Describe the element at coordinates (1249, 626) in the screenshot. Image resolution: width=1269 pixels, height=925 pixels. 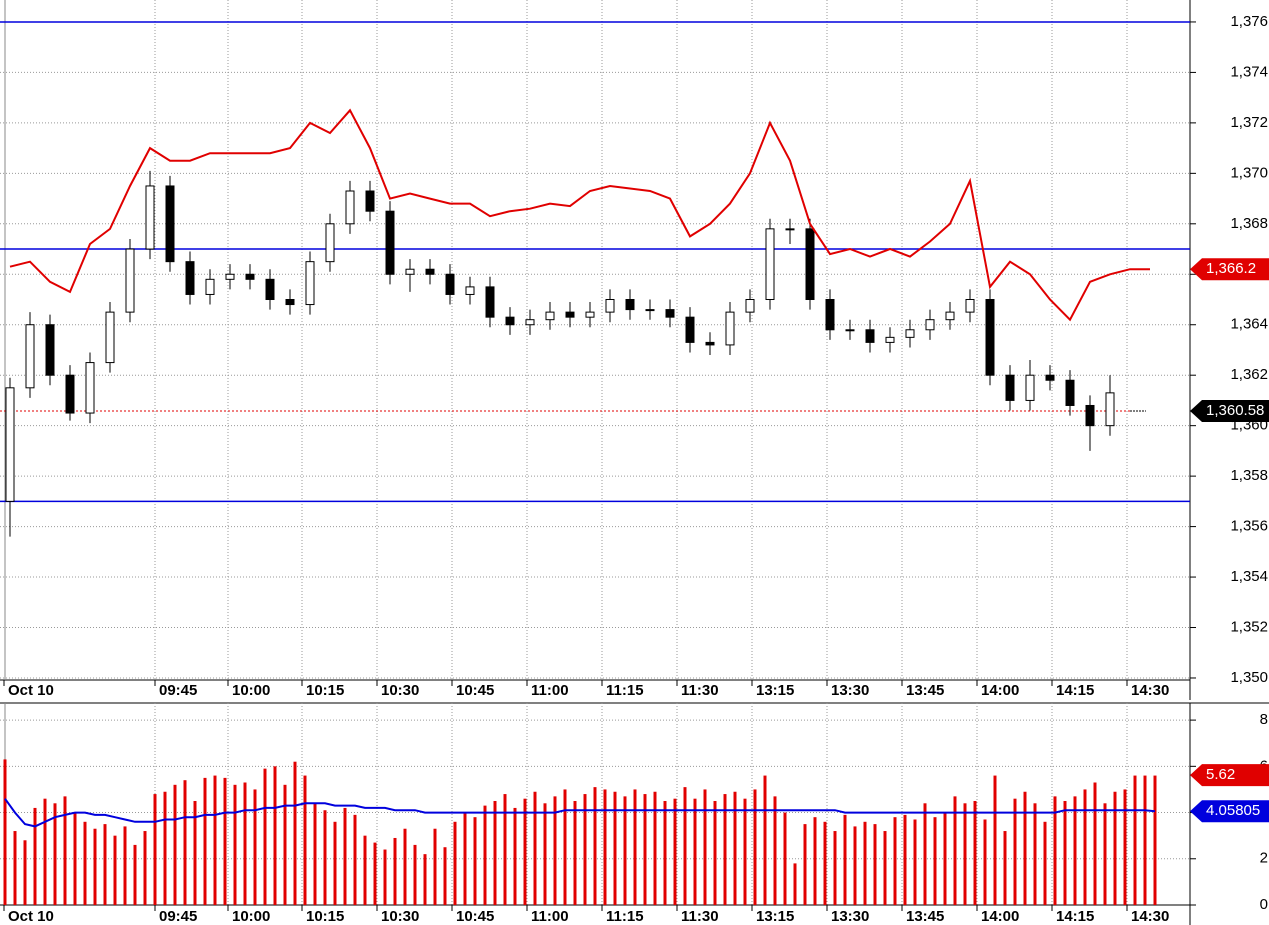
I see `y-tick-label: 1,352` at that location.